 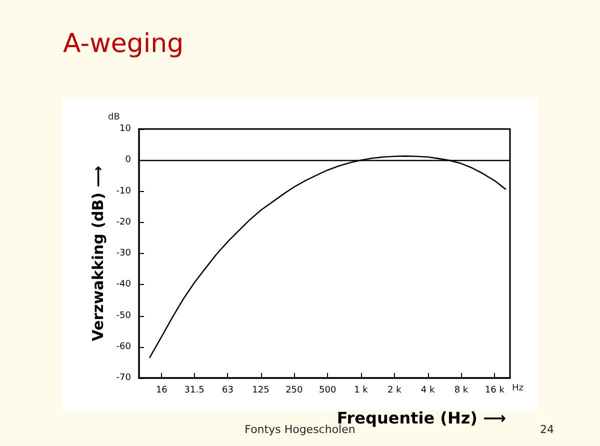 I want to click on y-tick-label: 10, so click(x=126, y=129).